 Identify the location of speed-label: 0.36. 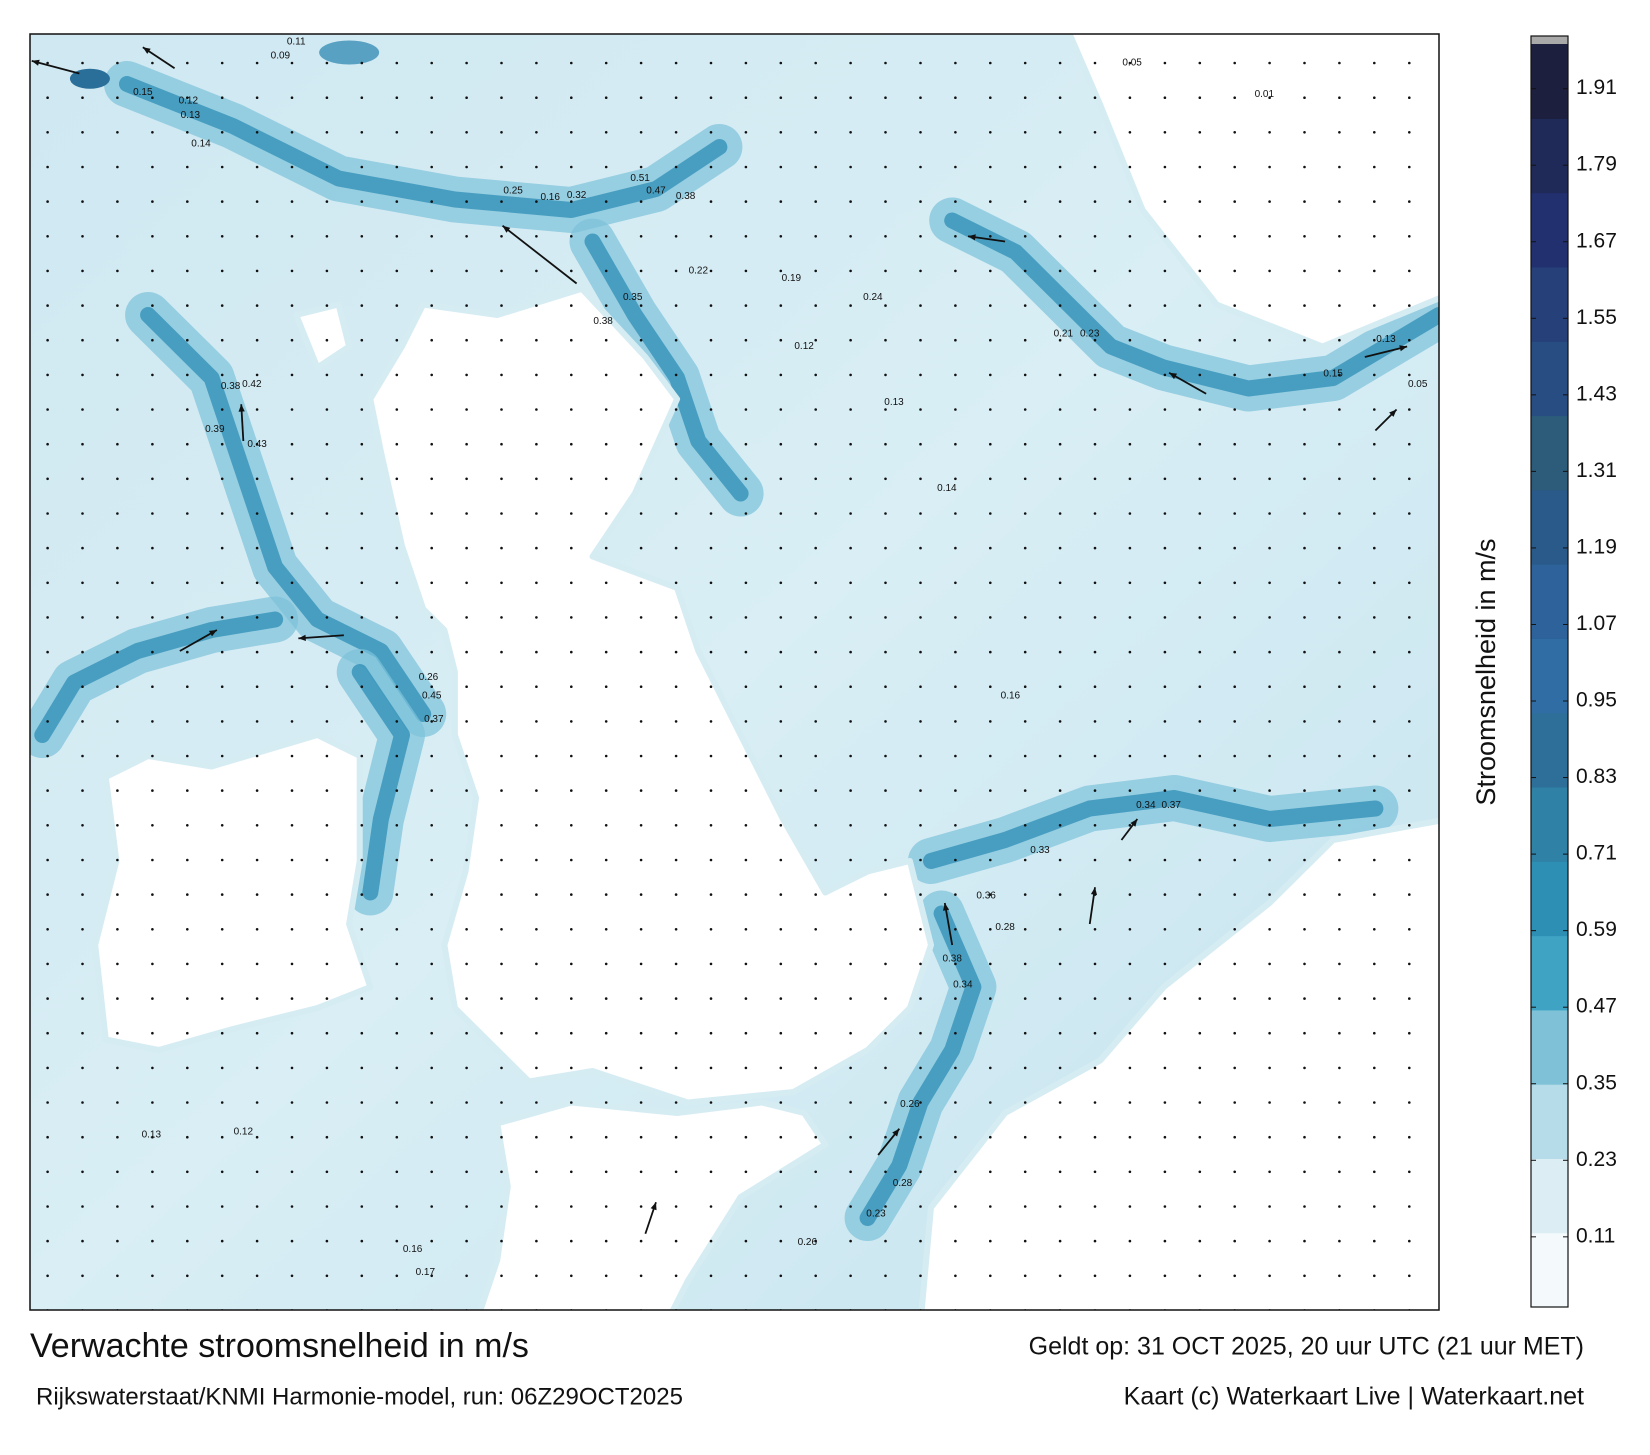
(986, 895).